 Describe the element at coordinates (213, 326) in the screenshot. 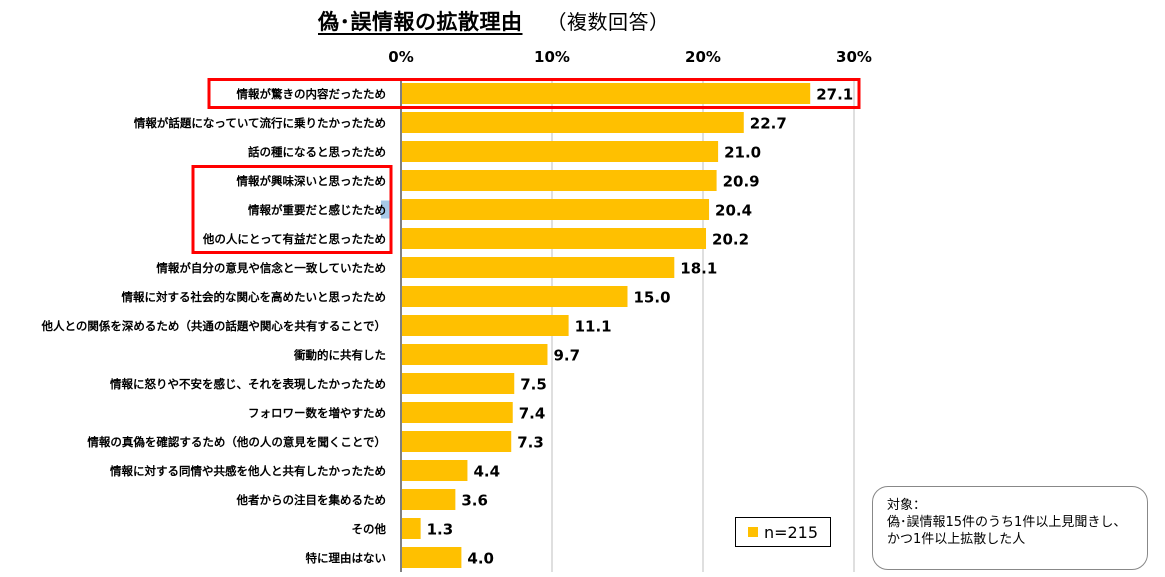

I see `category-label: 他人との関係を深めるため（共通の話題や関心を共有することで）` at that location.